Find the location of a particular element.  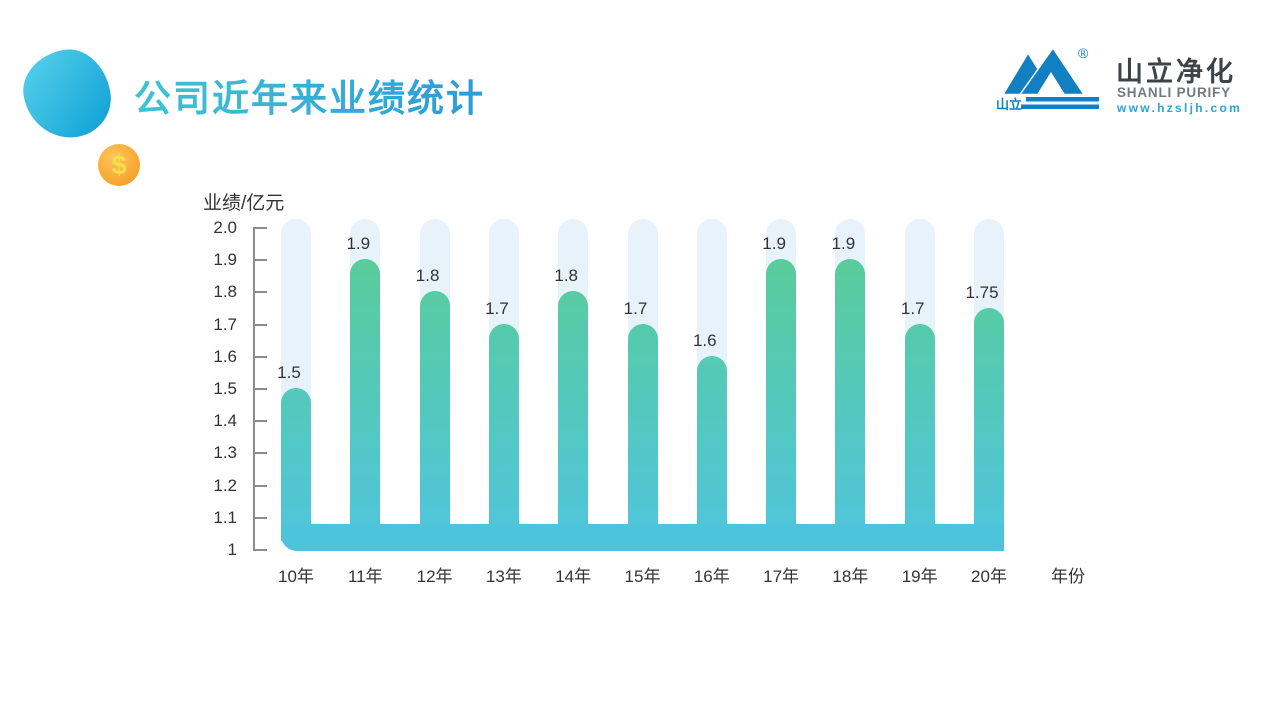

dollar-symbol: $ is located at coordinates (119, 164).